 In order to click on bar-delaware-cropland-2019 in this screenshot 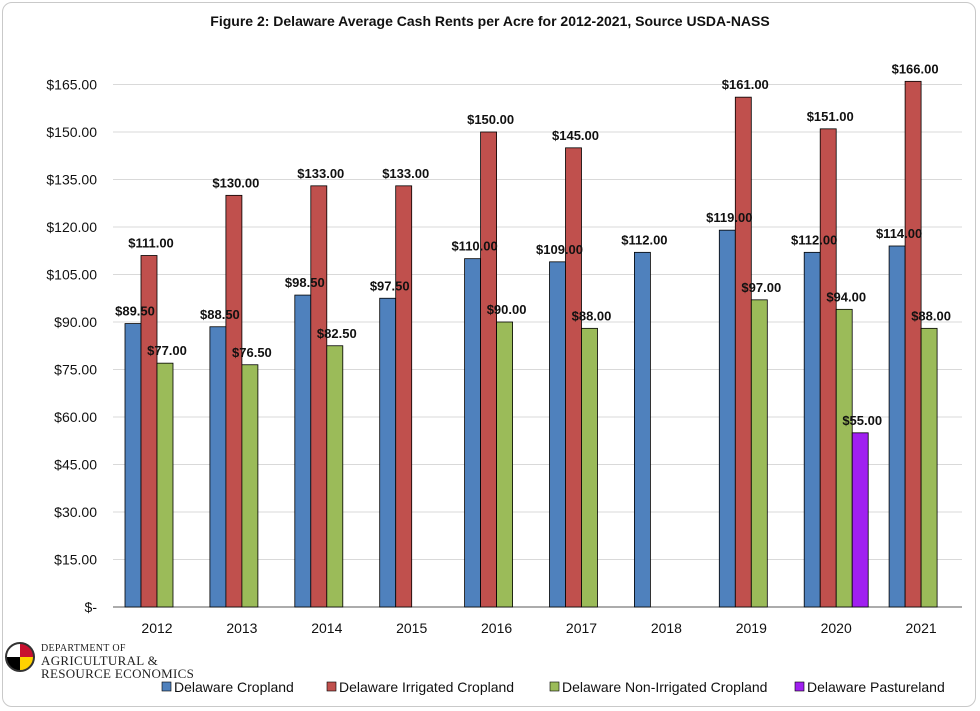, I will do `click(727, 418)`.